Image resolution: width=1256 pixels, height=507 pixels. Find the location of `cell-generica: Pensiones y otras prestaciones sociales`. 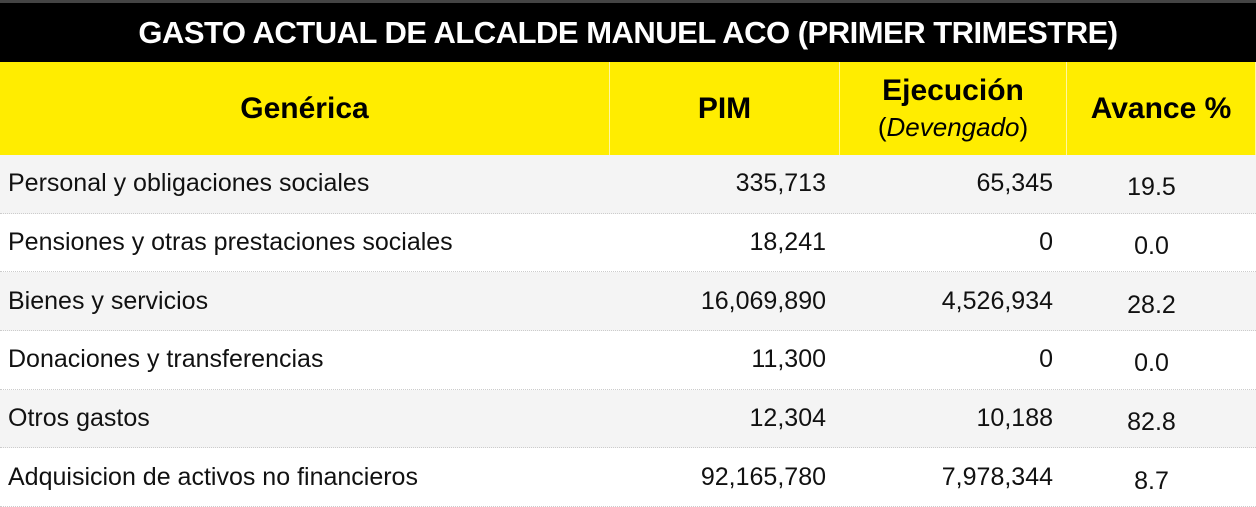

cell-generica: Pensiones y otras prestaciones sociales is located at coordinates (230, 242).